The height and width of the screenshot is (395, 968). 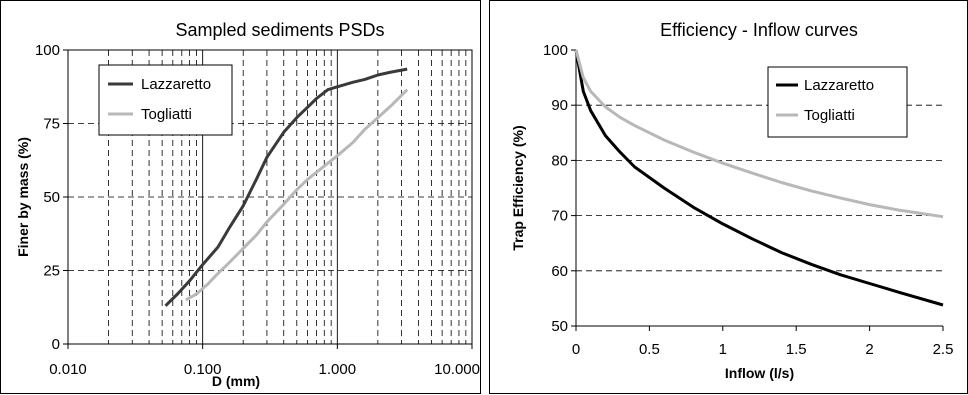 What do you see at coordinates (203, 369) in the screenshot?
I see `x-tick-label: 0.100` at bounding box center [203, 369].